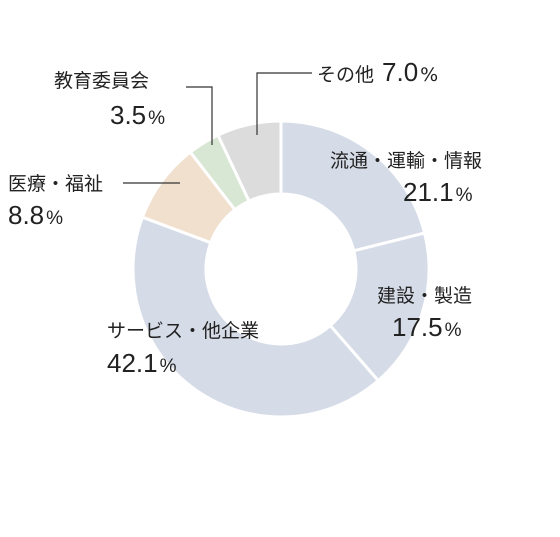 The image size is (560, 537). Describe the element at coordinates (438, 192) in the screenshot. I see `label-distribution-value: 21.1%` at that location.